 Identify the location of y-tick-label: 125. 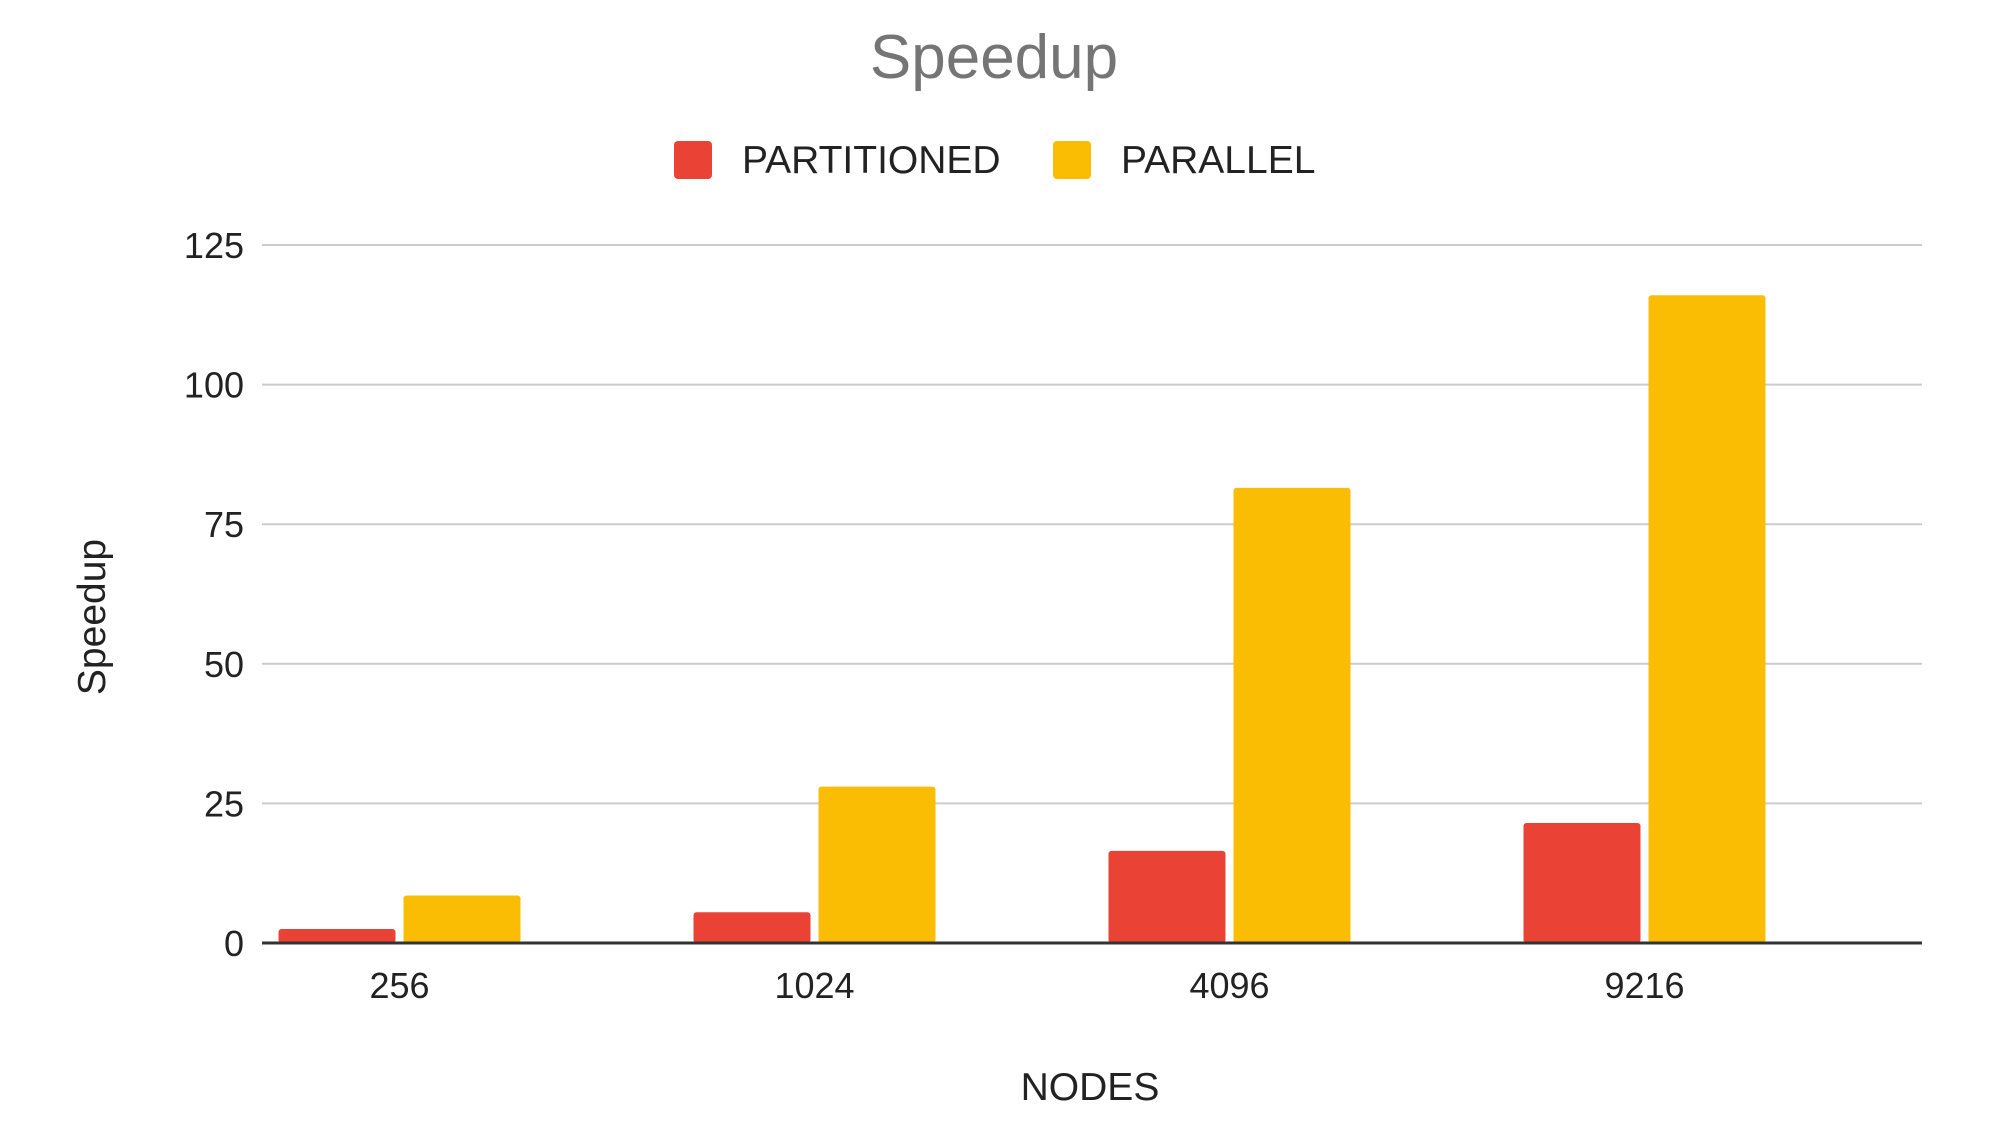
(214, 245).